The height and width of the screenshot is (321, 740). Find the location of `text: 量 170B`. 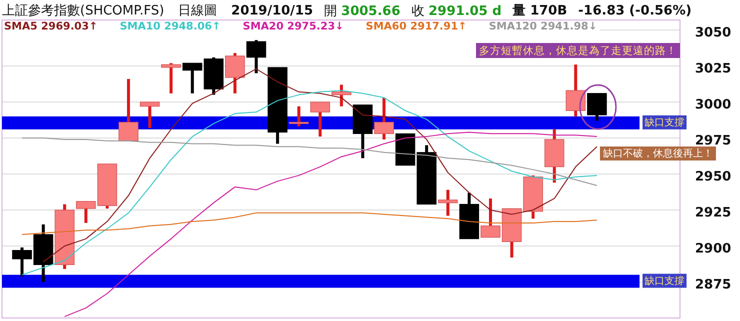

text: 量 170B is located at coordinates (540, 11).